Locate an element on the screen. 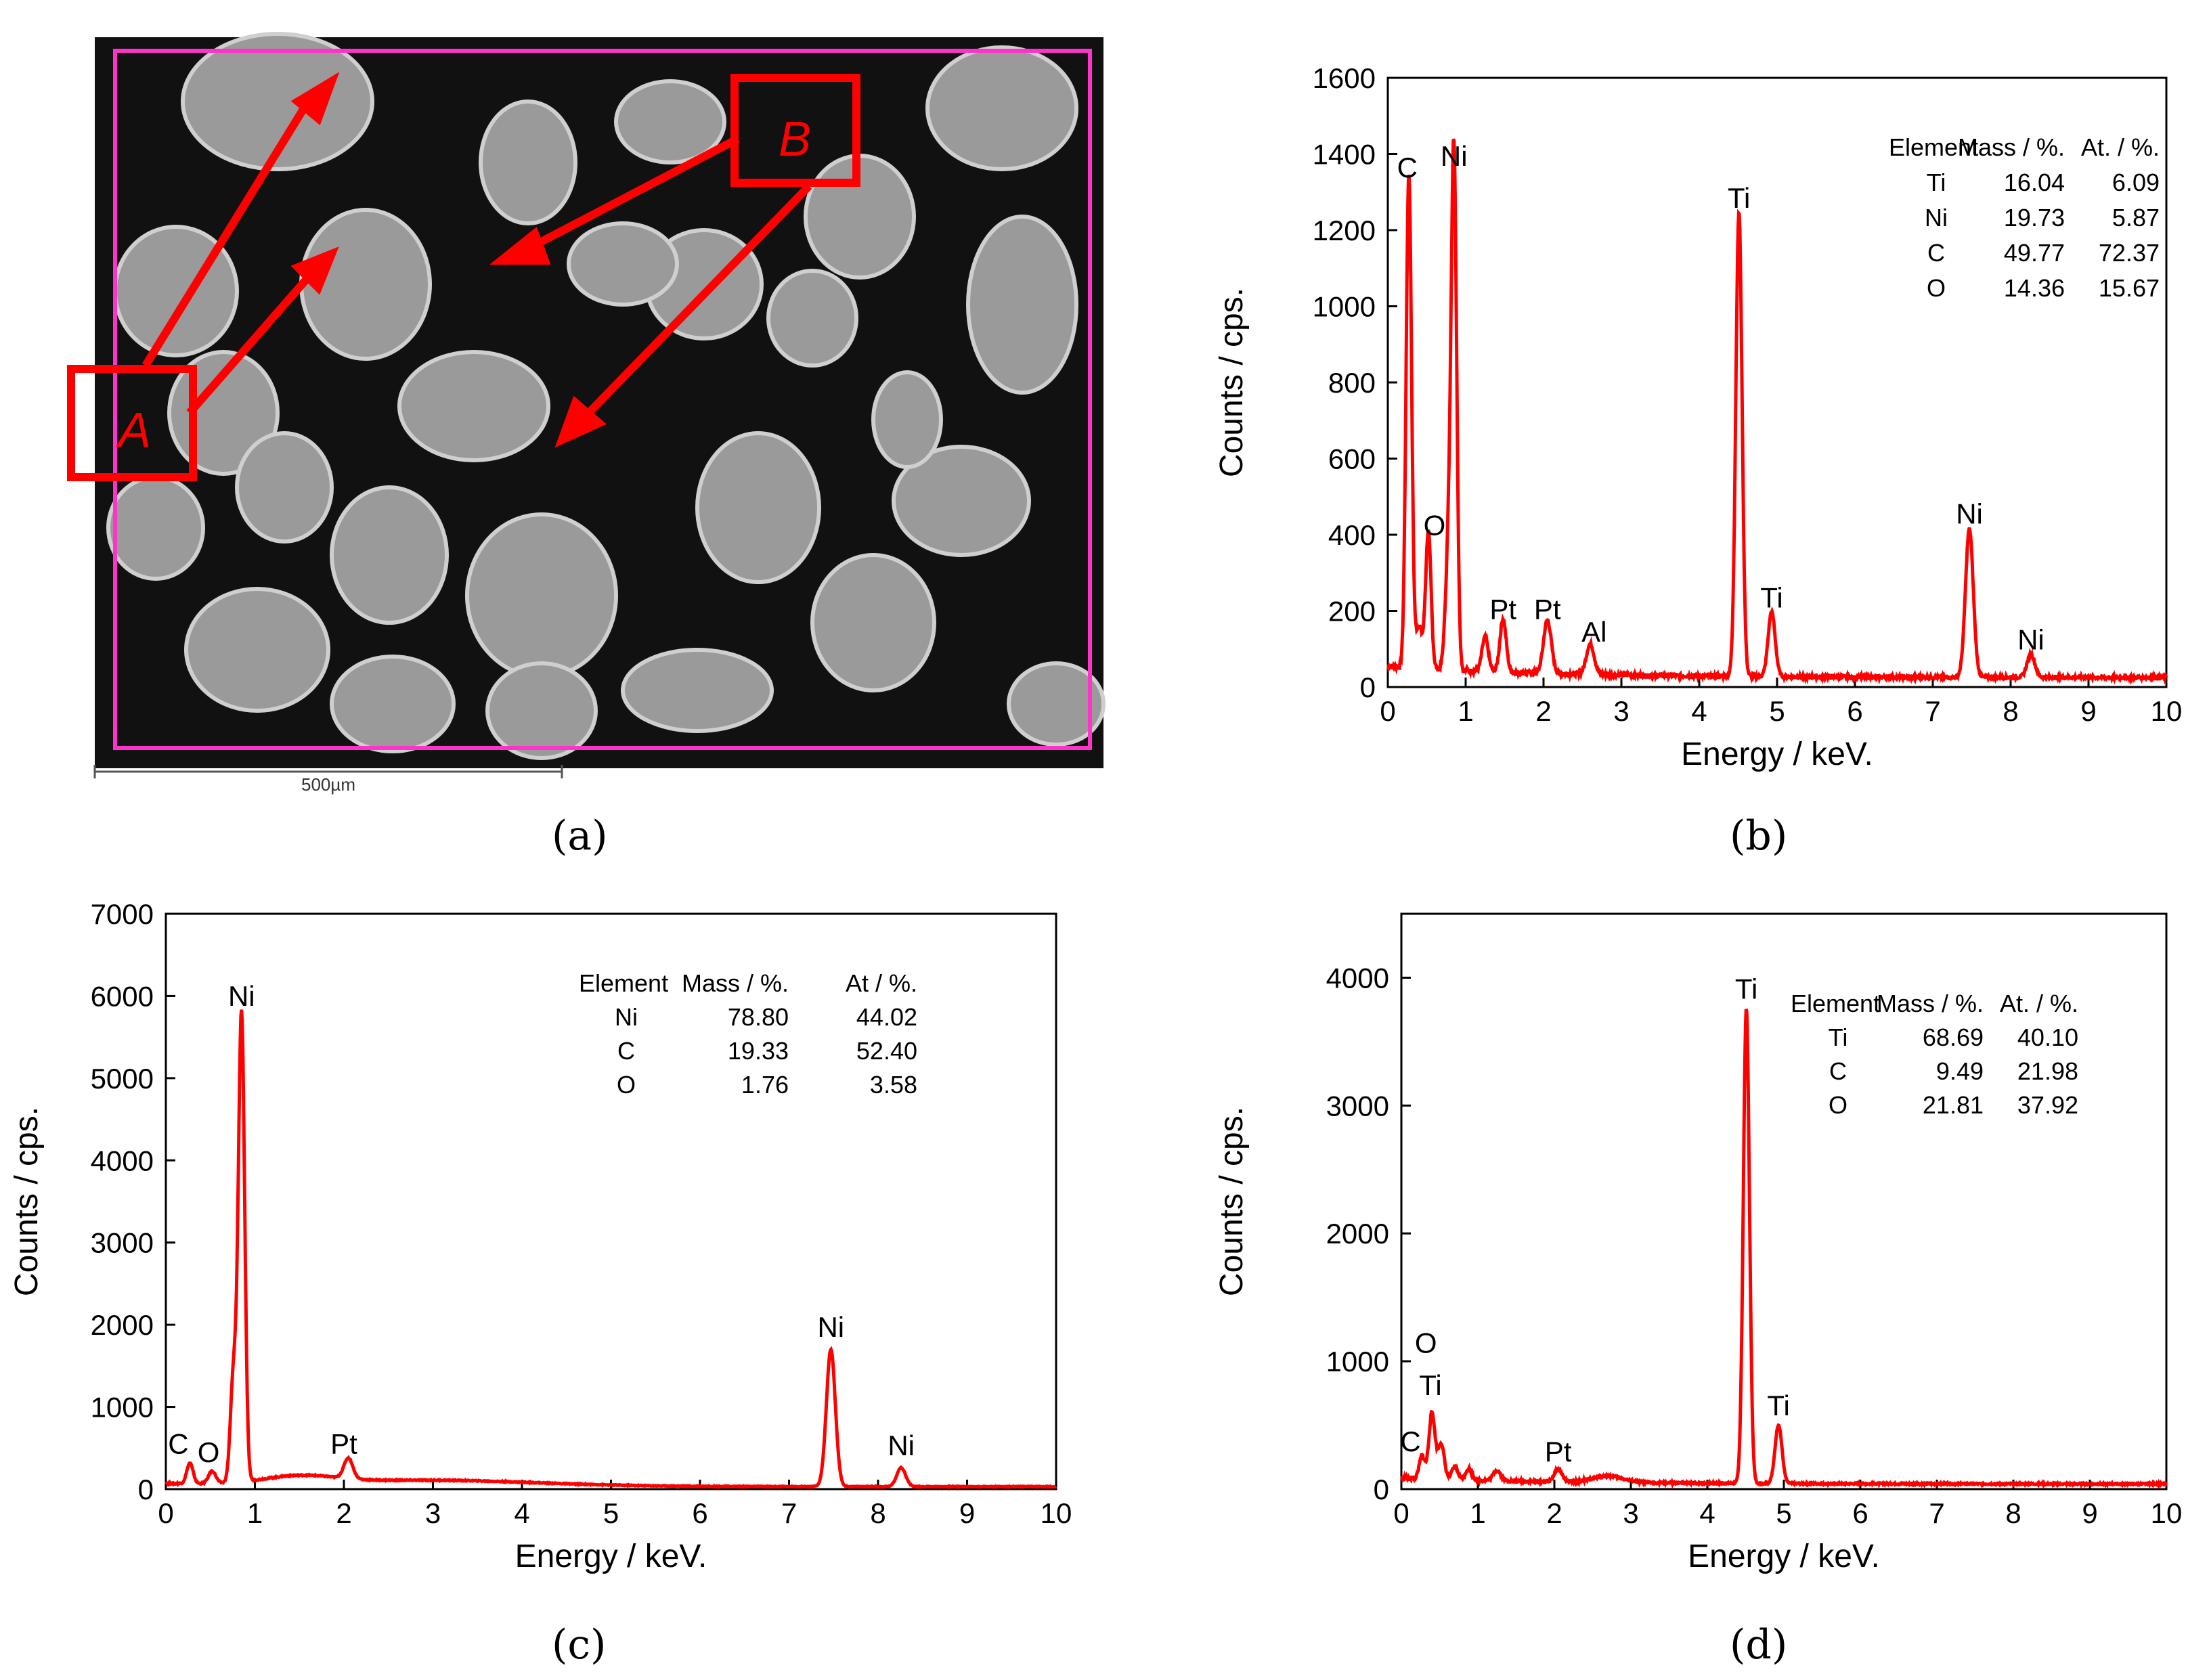 Image resolution: width=2209 pixels, height=1680 pixels. annotation-arrows is located at coordinates (476, 260).